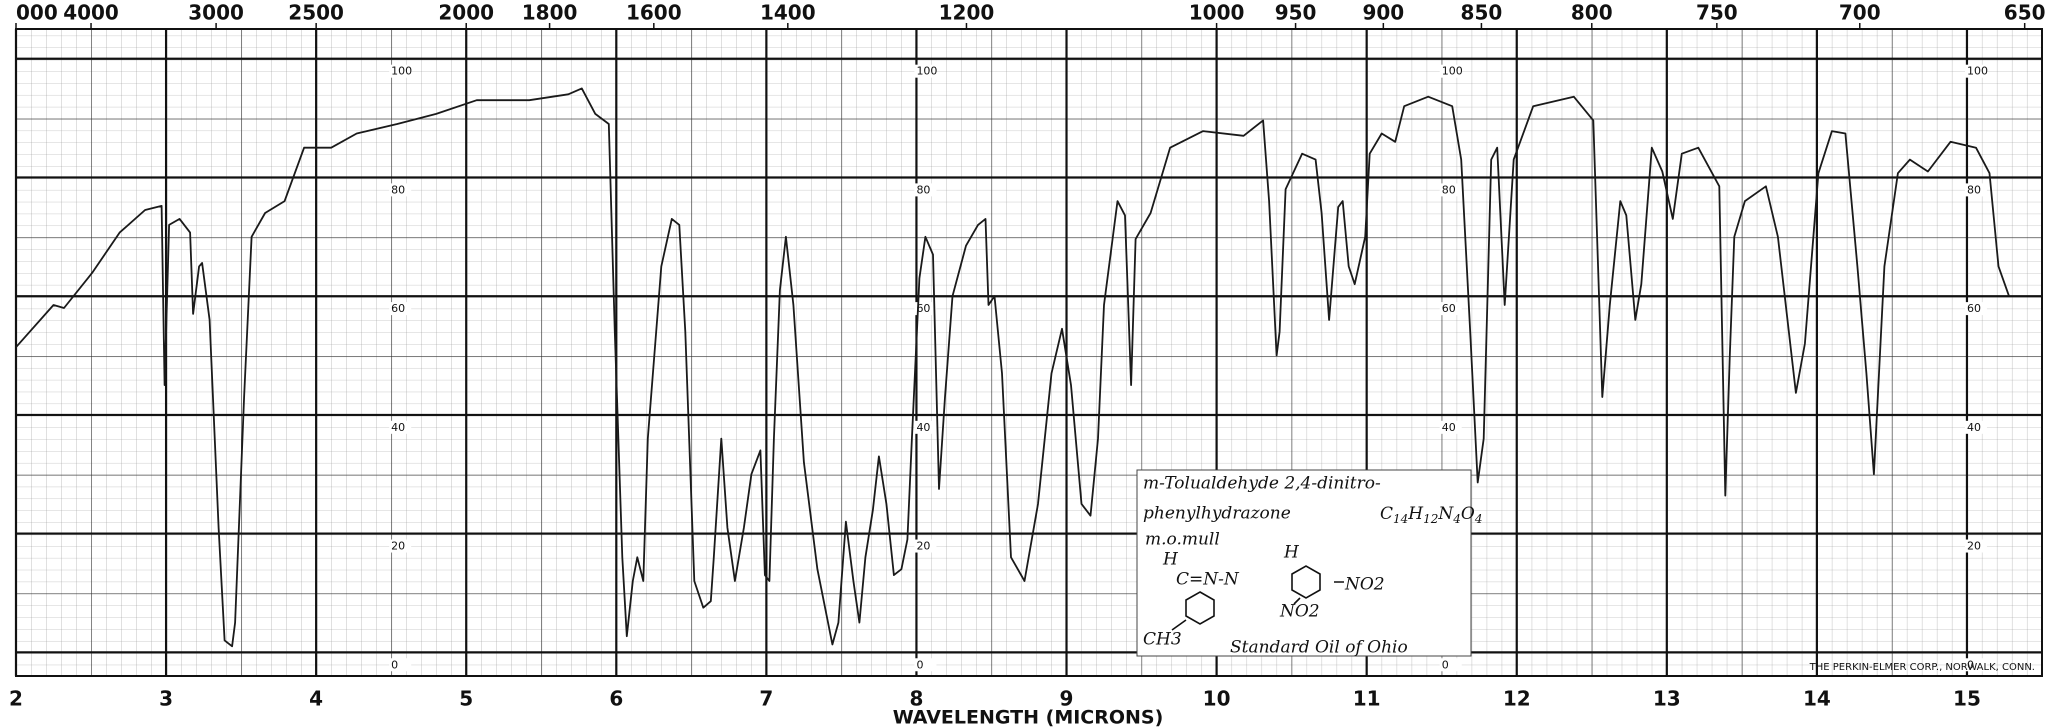  I want to click on x-tick-label: 13, so click(1667, 699).